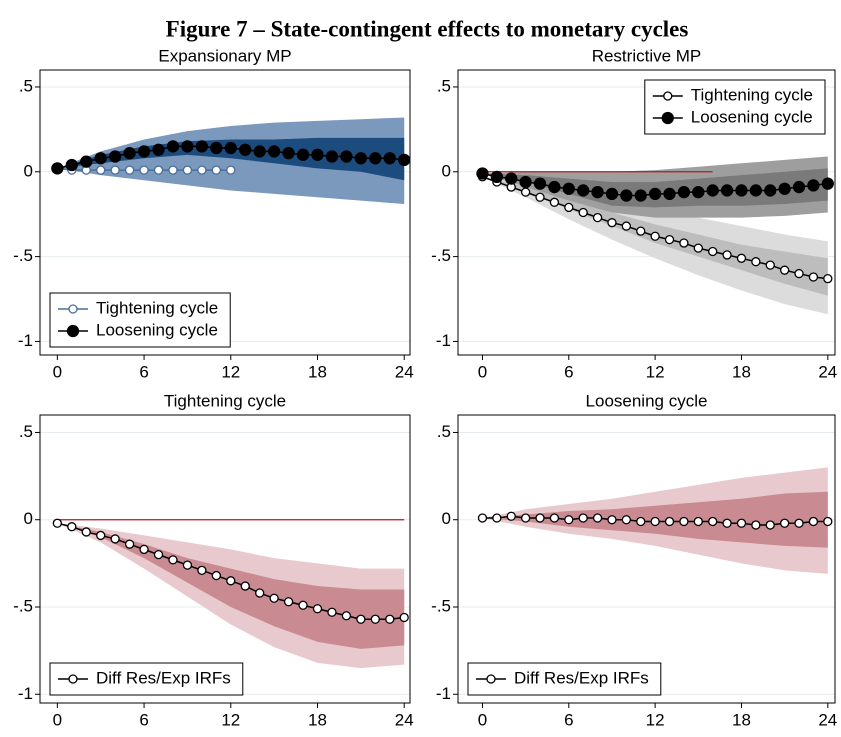  I want to click on legend-label: Tightening cycle, so click(157, 307).